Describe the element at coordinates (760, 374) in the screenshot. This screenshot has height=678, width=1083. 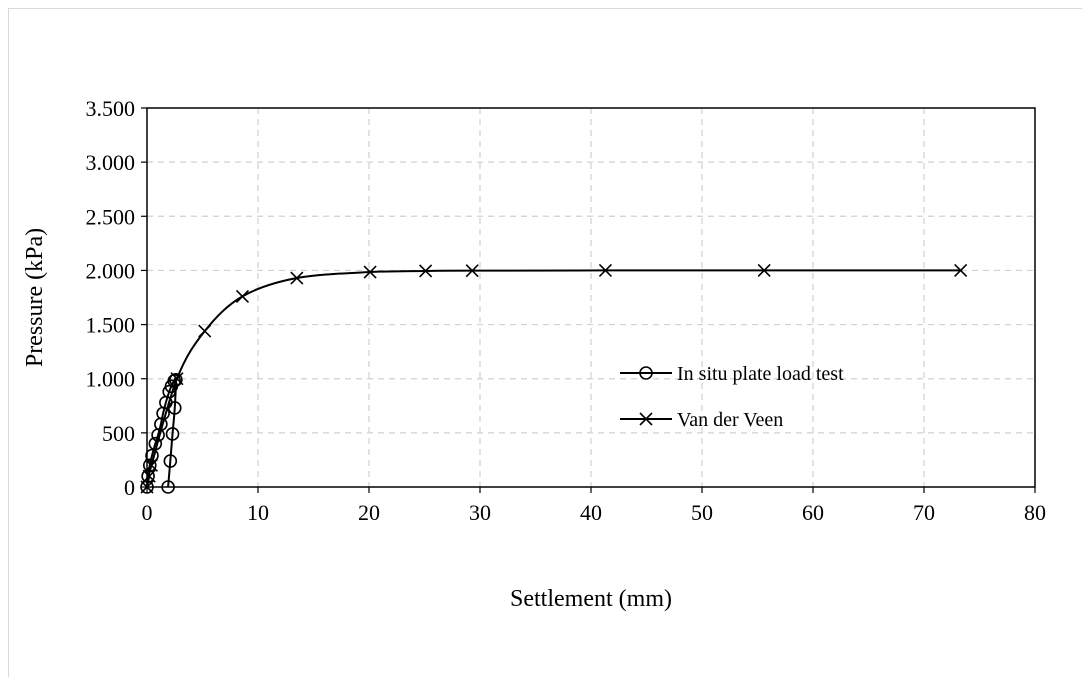
I see `legend-label: In situ plate load test` at that location.